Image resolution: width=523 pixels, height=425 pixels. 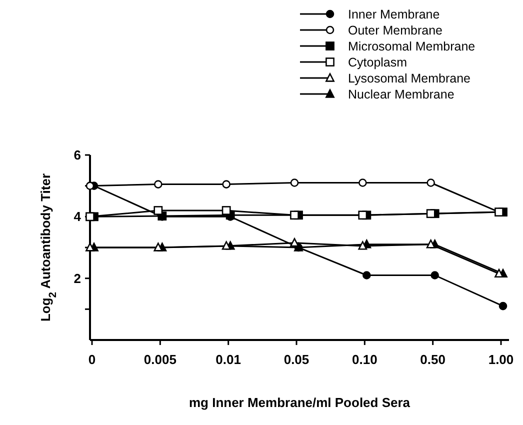 What do you see at coordinates (160, 359) in the screenshot?
I see `x-tick-label: 0.005` at bounding box center [160, 359].